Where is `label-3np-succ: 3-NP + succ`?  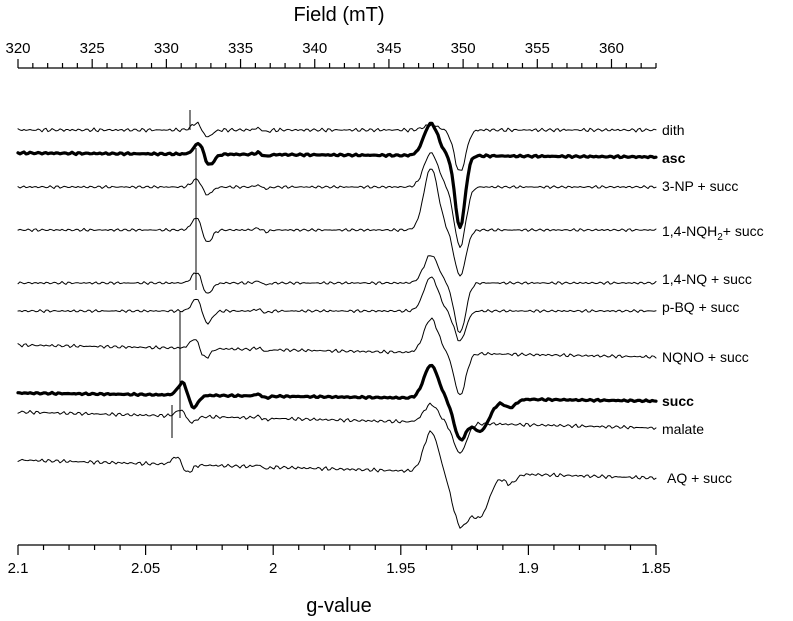 label-3np-succ: 3-NP + succ is located at coordinates (700, 186).